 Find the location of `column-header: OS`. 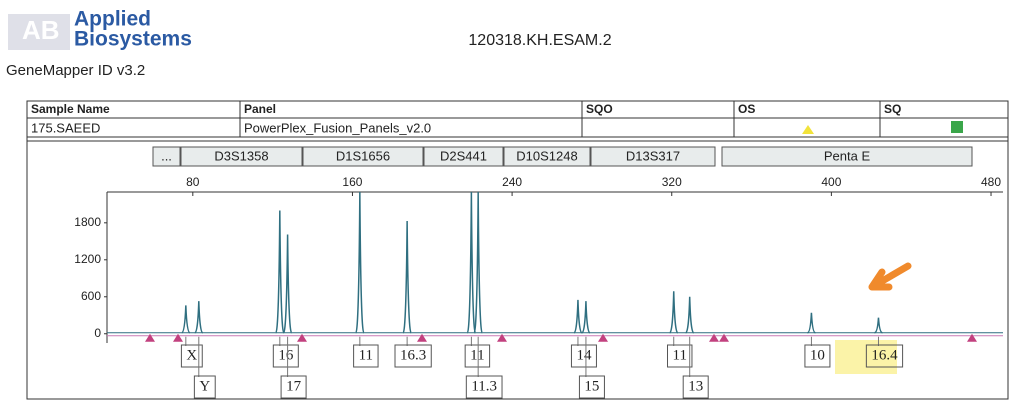

column-header: OS is located at coordinates (746, 109).